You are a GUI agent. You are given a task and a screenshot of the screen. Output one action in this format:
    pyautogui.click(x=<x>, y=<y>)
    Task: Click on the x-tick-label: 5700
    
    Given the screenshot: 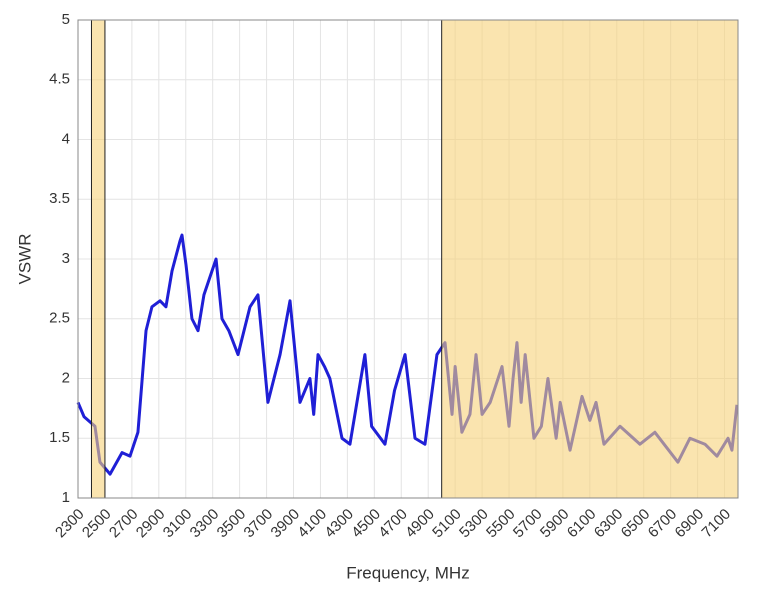 What is the action you would take?
    pyautogui.click(x=528, y=524)
    